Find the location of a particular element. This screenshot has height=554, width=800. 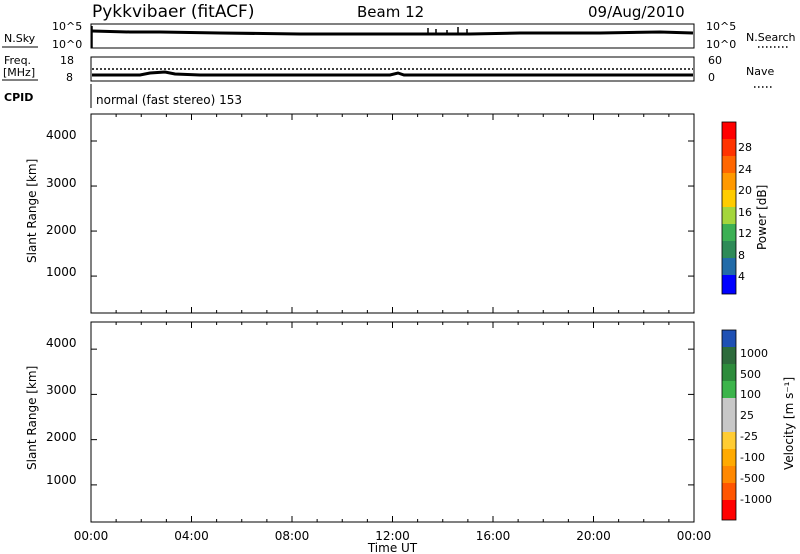

velocity-ylabel: Slant Range [km] is located at coordinates (32, 418).